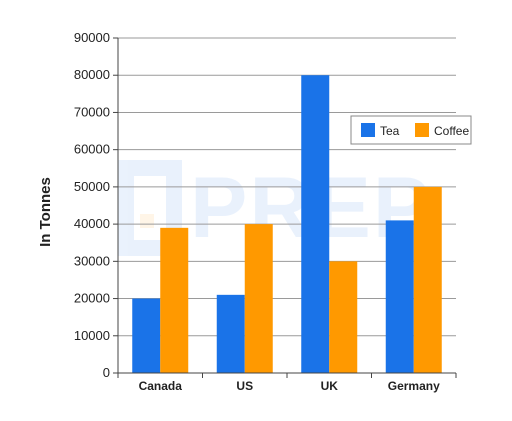 The width and height of the screenshot is (512, 421). What do you see at coordinates (92, 111) in the screenshot?
I see `y-tick-label: 70000` at bounding box center [92, 111].